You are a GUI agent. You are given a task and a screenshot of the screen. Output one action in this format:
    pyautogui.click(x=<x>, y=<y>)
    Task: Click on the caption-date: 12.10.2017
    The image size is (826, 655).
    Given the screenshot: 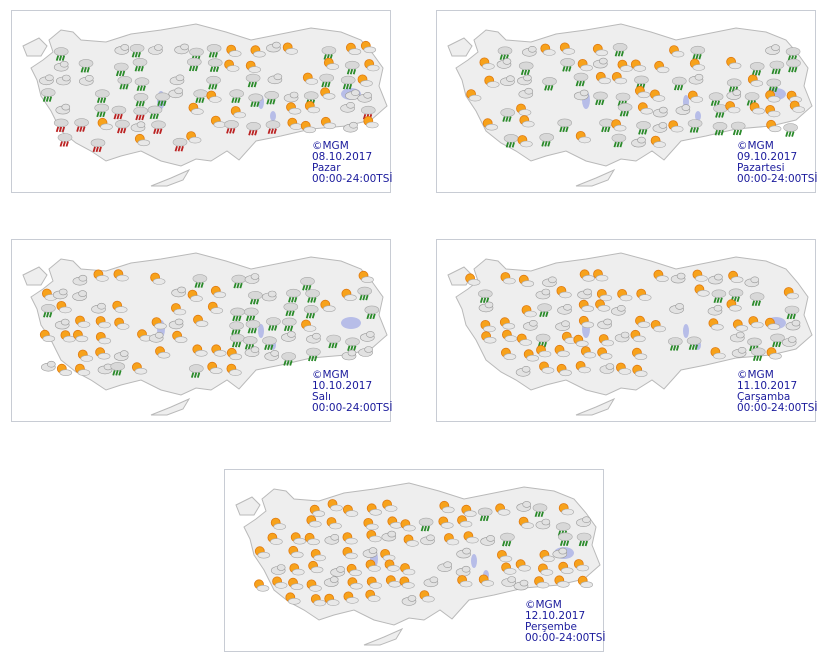 What is the action you would take?
    pyautogui.click(x=555, y=616)
    